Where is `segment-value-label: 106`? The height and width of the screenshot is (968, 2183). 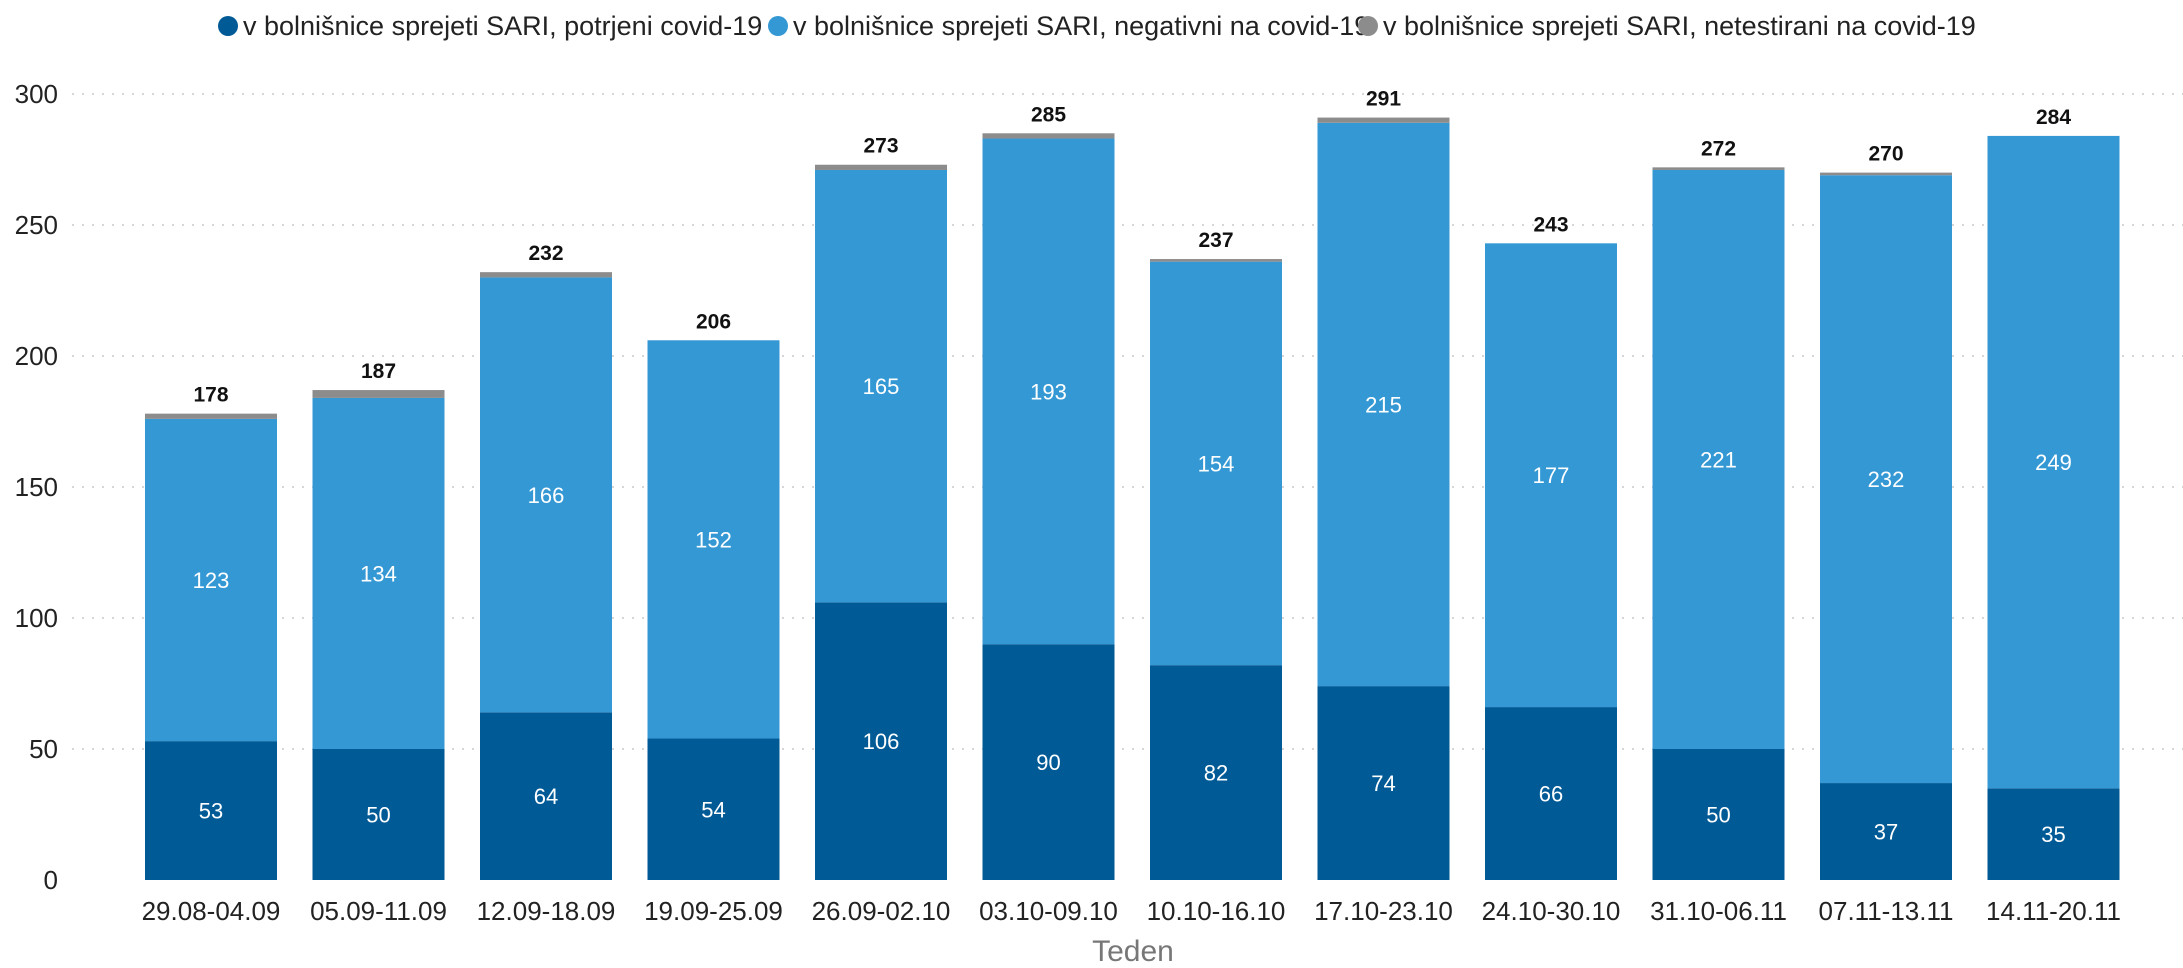
segment-value-label: 106 is located at coordinates (881, 741).